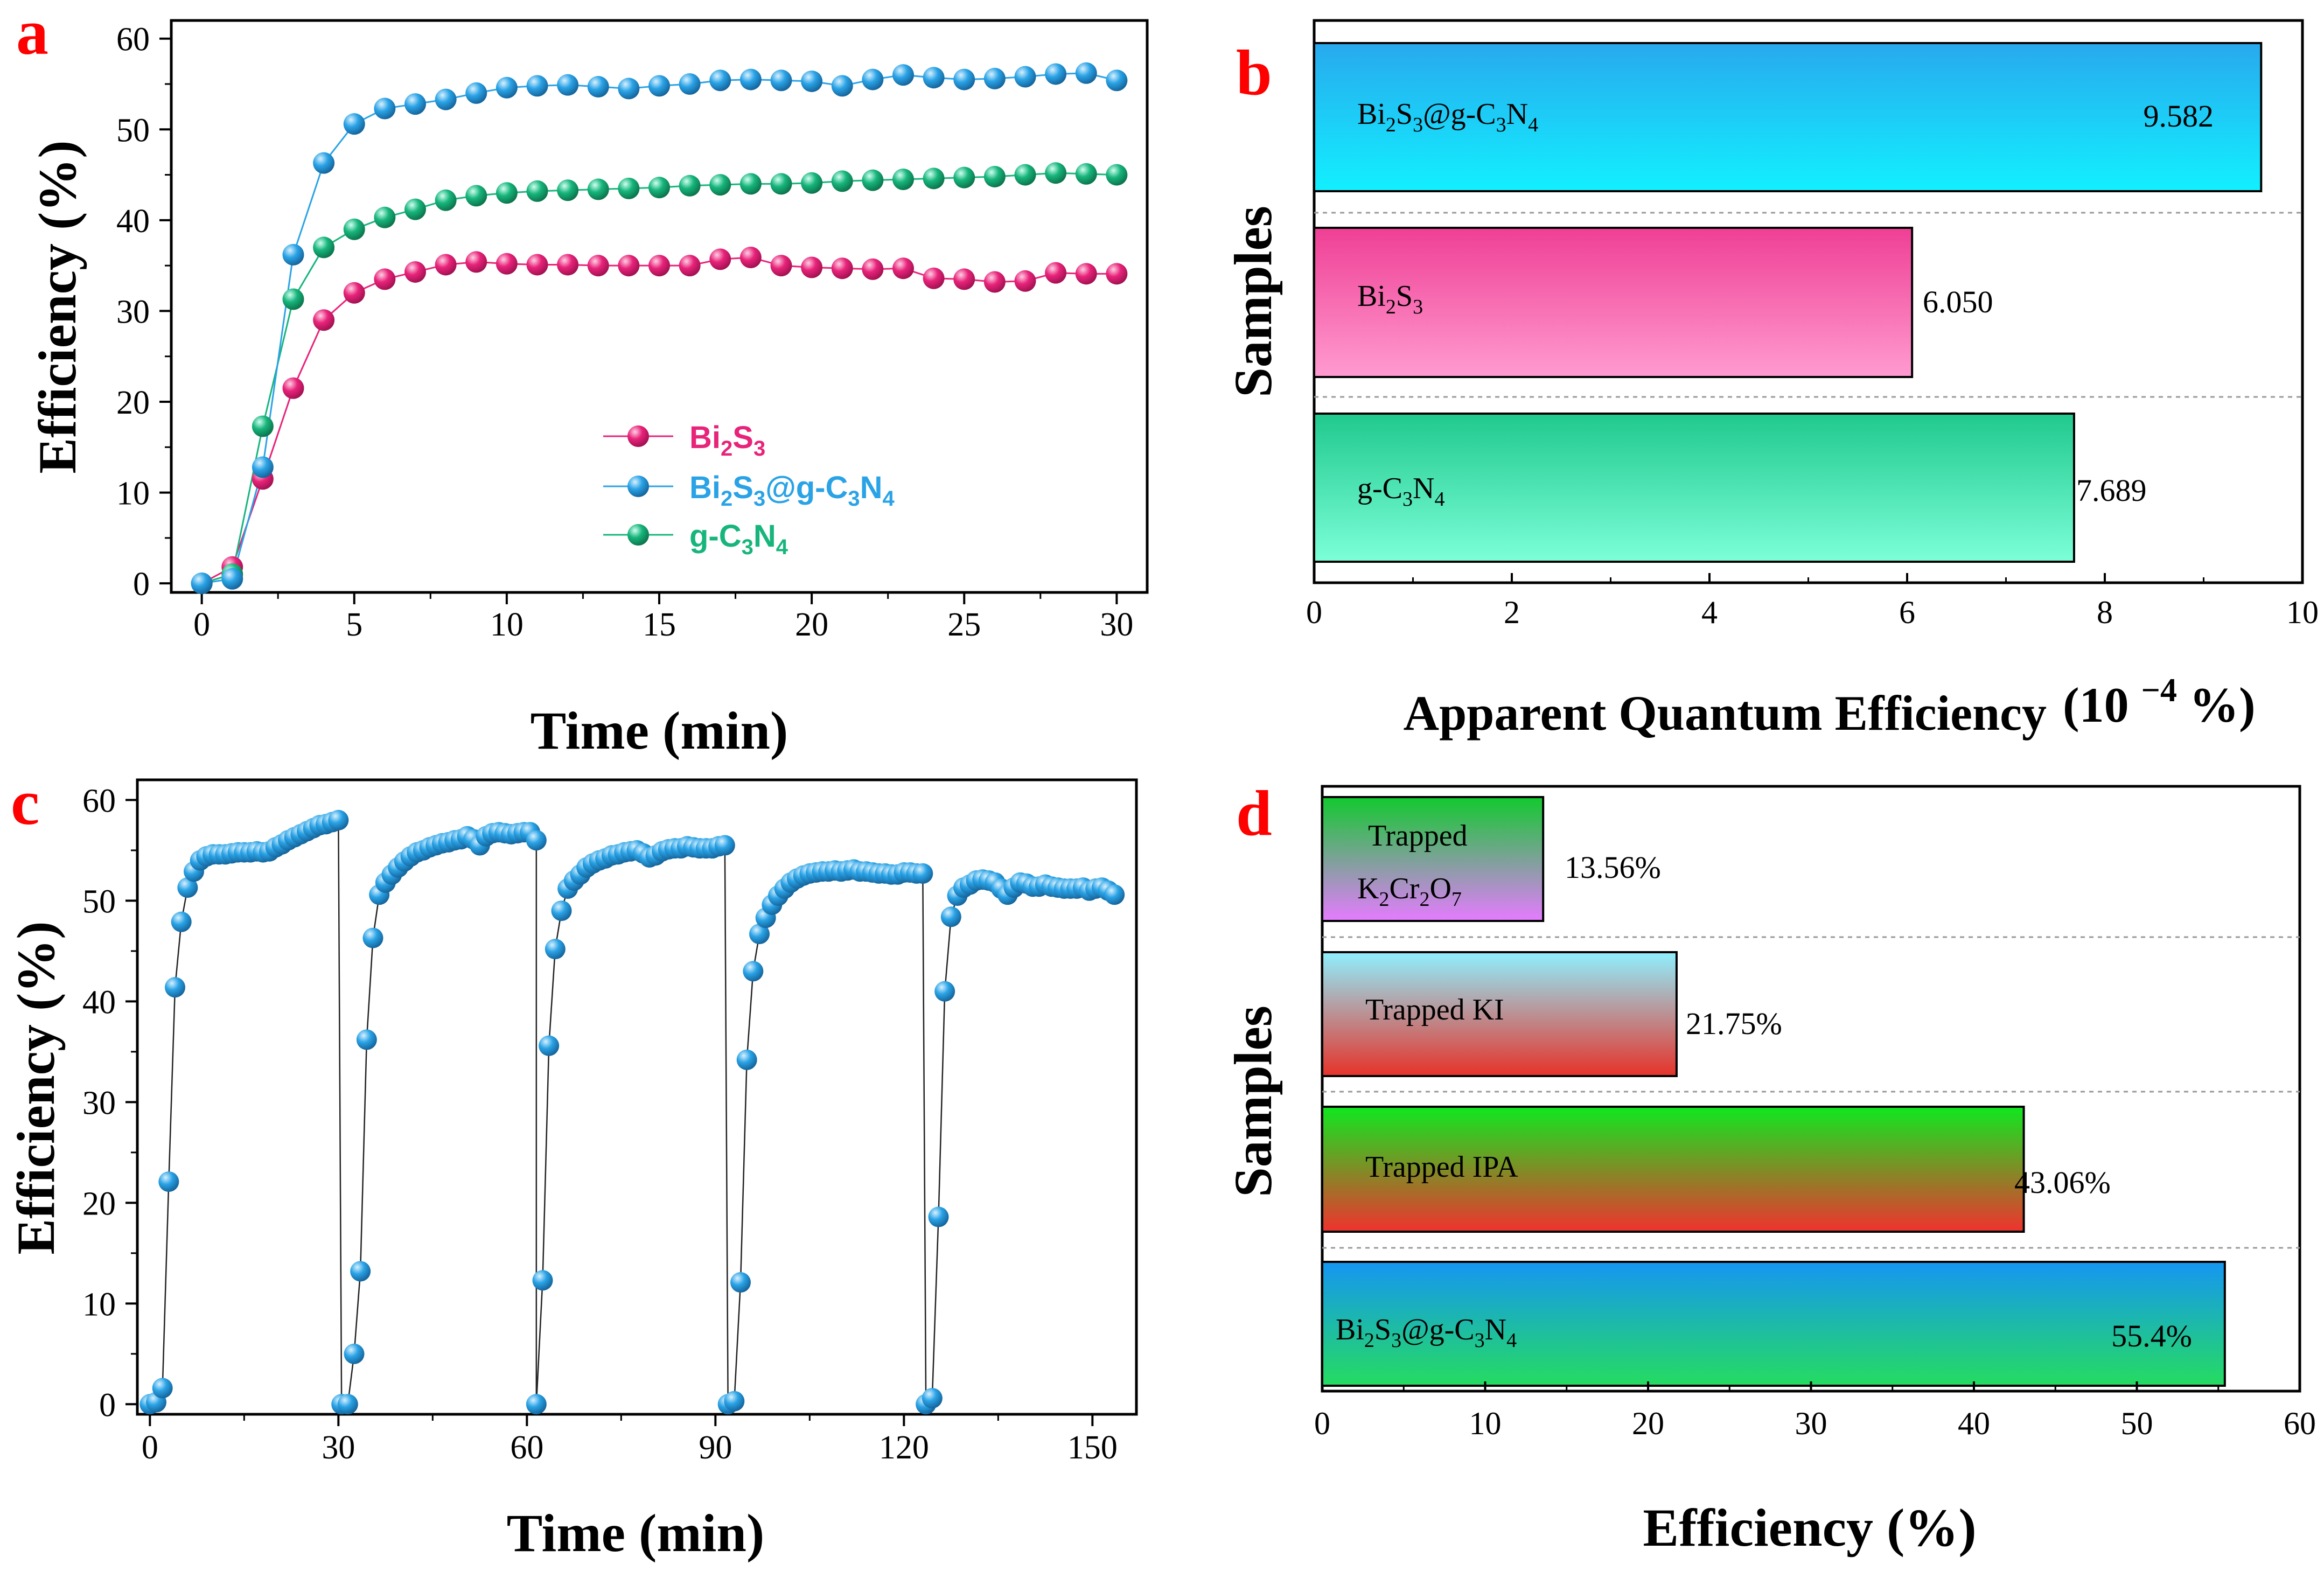  I want to click on bar-label-bi2s3-gc3n4-d: Bi2S3@g-C3N4, so click(1426, 1332).